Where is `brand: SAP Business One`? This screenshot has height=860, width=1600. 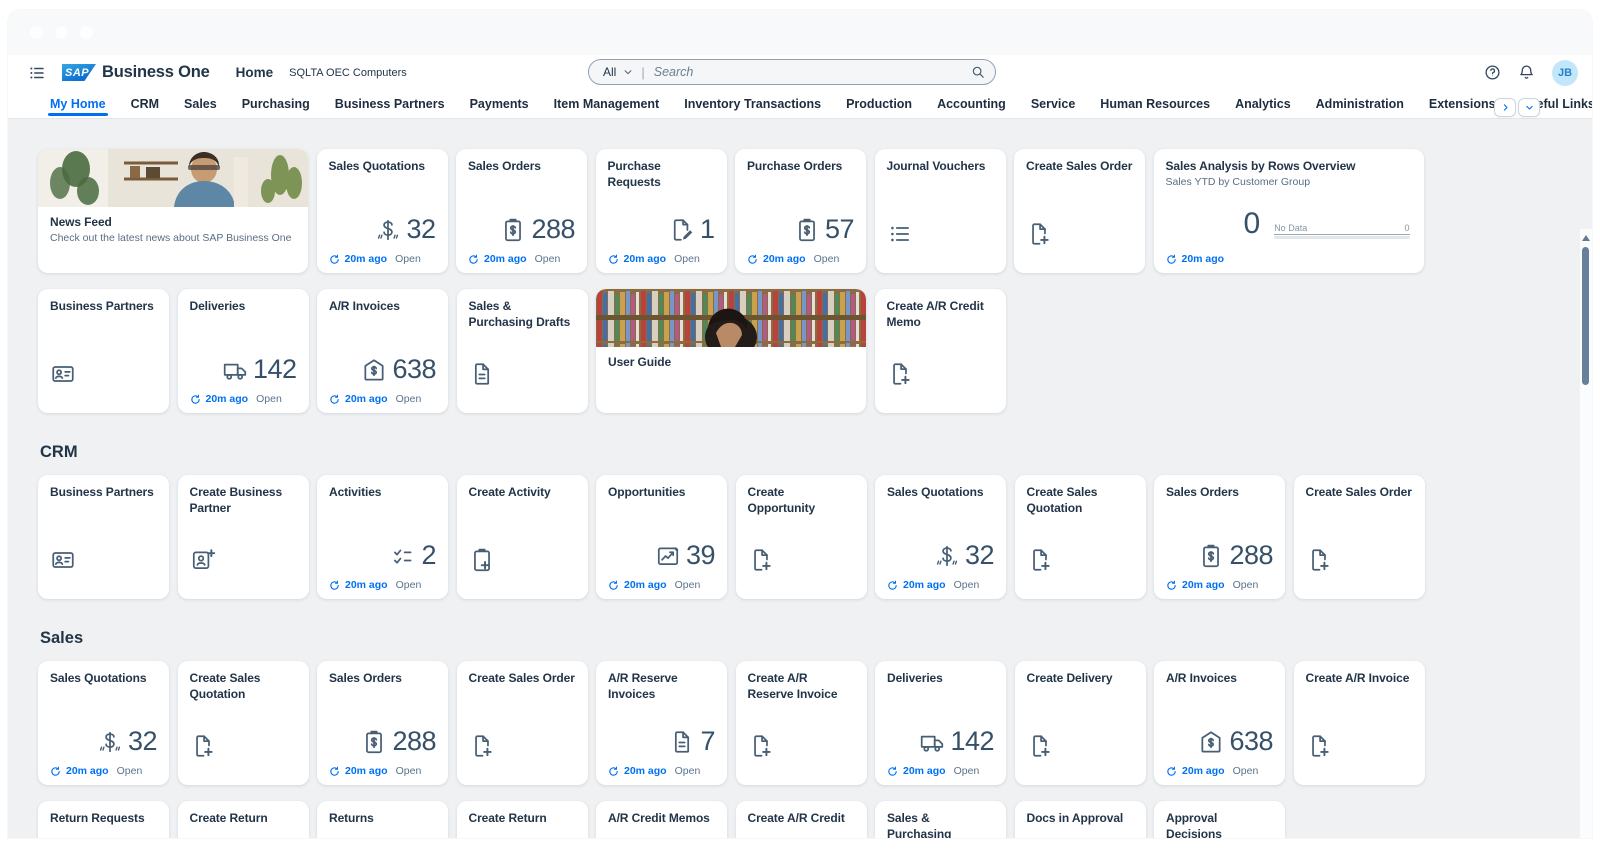
brand: SAP Business One is located at coordinates (136, 72).